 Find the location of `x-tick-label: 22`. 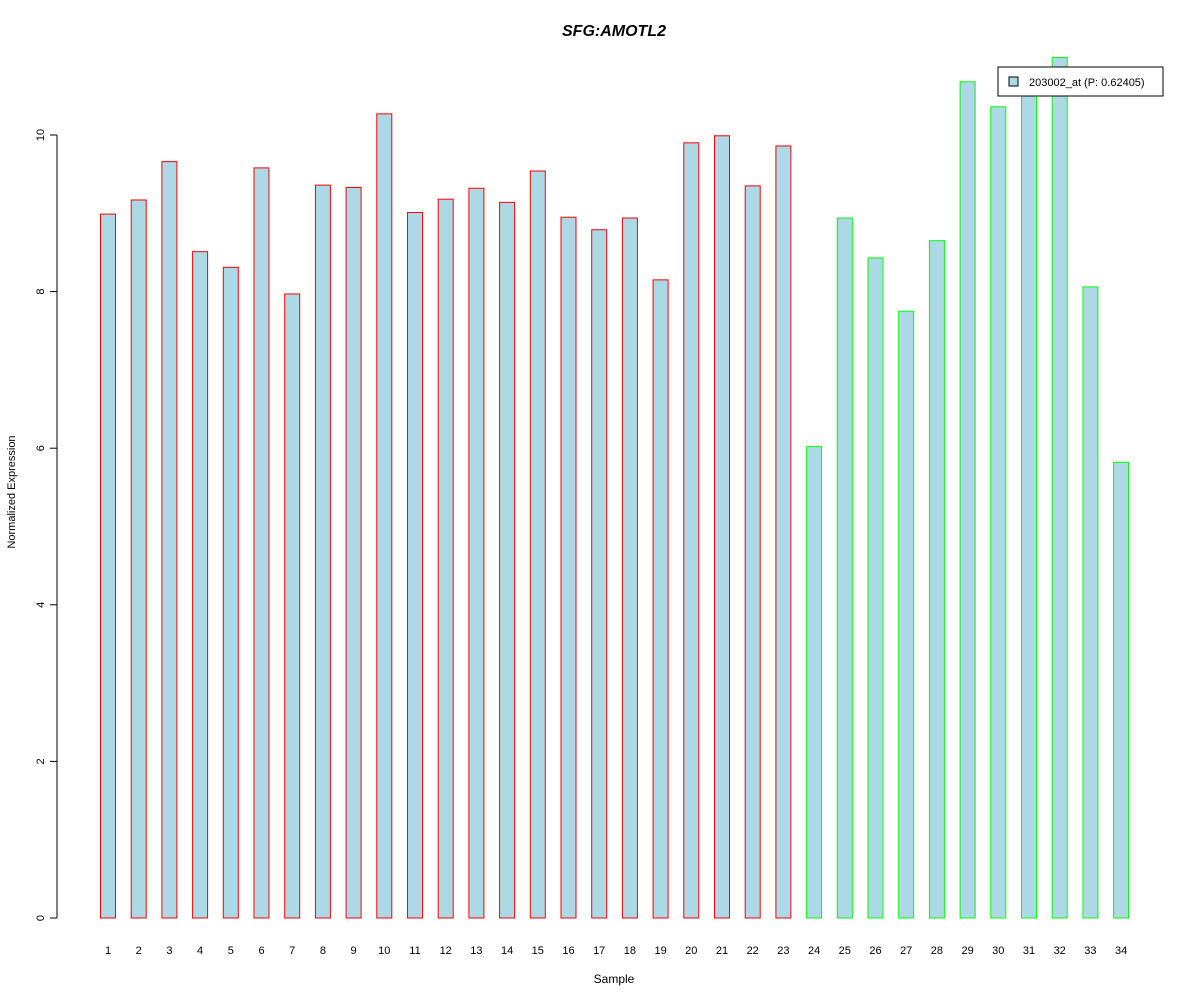

x-tick-label: 22 is located at coordinates (753, 951).